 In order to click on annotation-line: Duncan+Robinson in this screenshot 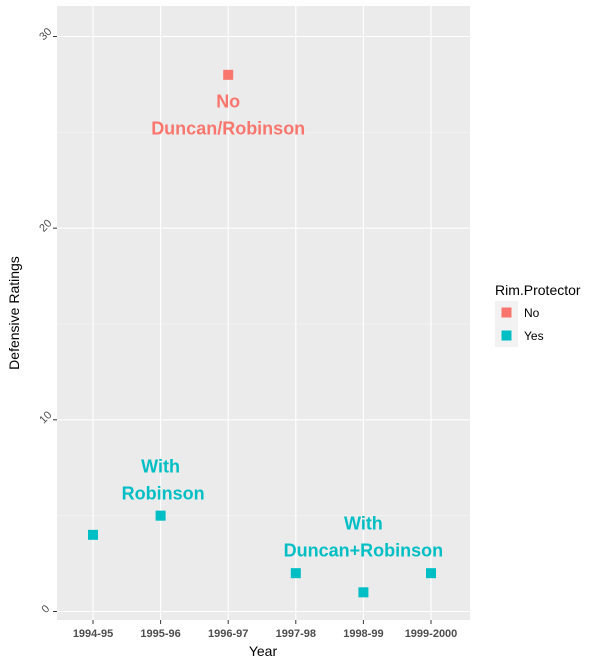, I will do `click(364, 550)`.